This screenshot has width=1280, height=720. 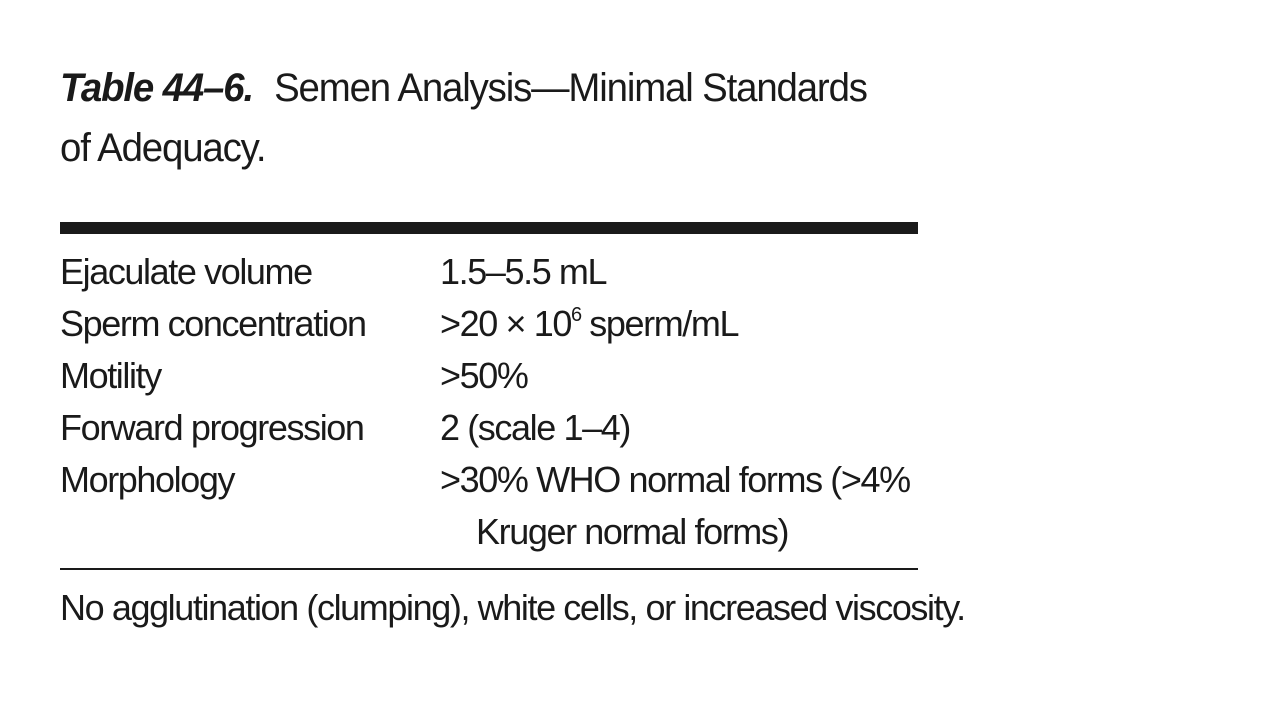 I want to click on row-parameter: Forward progression, so click(x=212, y=427).